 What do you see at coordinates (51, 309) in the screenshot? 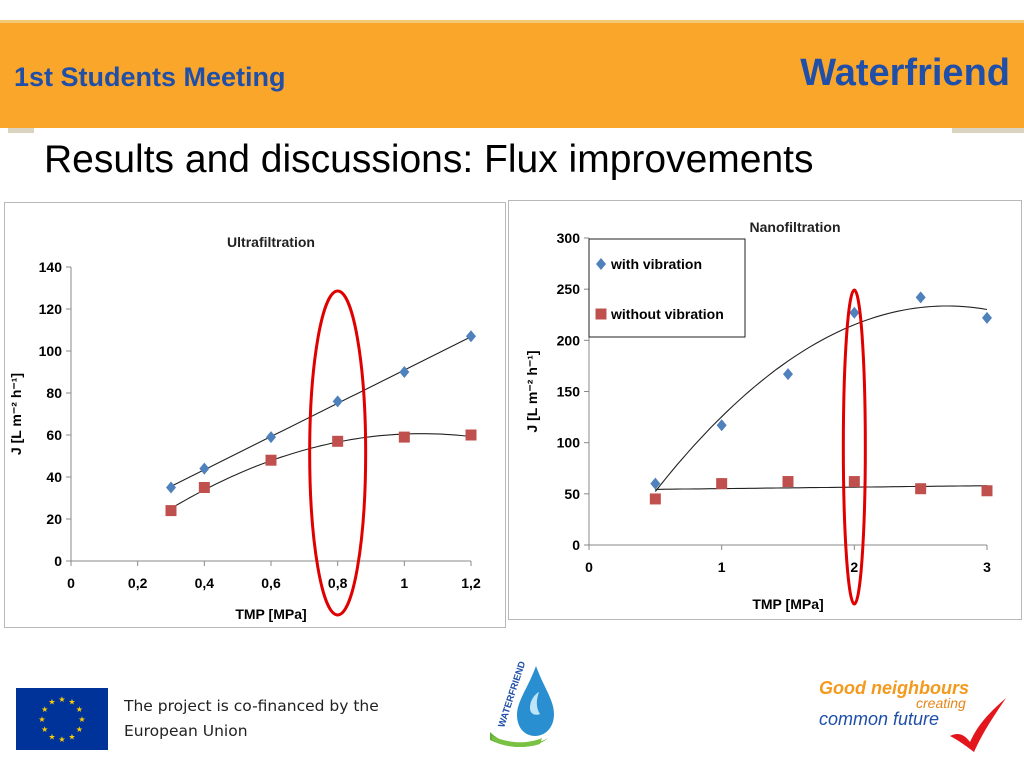
I see `y-tick-label: 120` at bounding box center [51, 309].